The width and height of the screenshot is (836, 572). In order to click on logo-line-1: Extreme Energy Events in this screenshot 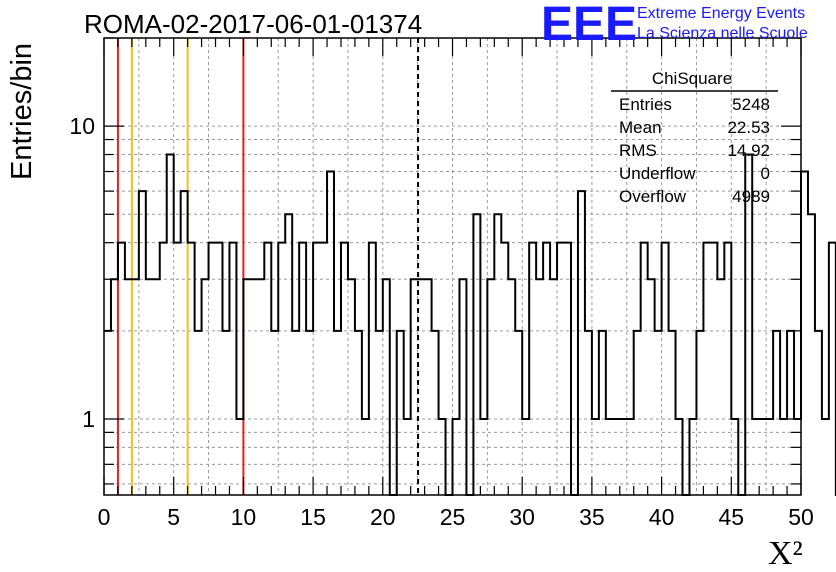, I will do `click(721, 13)`.